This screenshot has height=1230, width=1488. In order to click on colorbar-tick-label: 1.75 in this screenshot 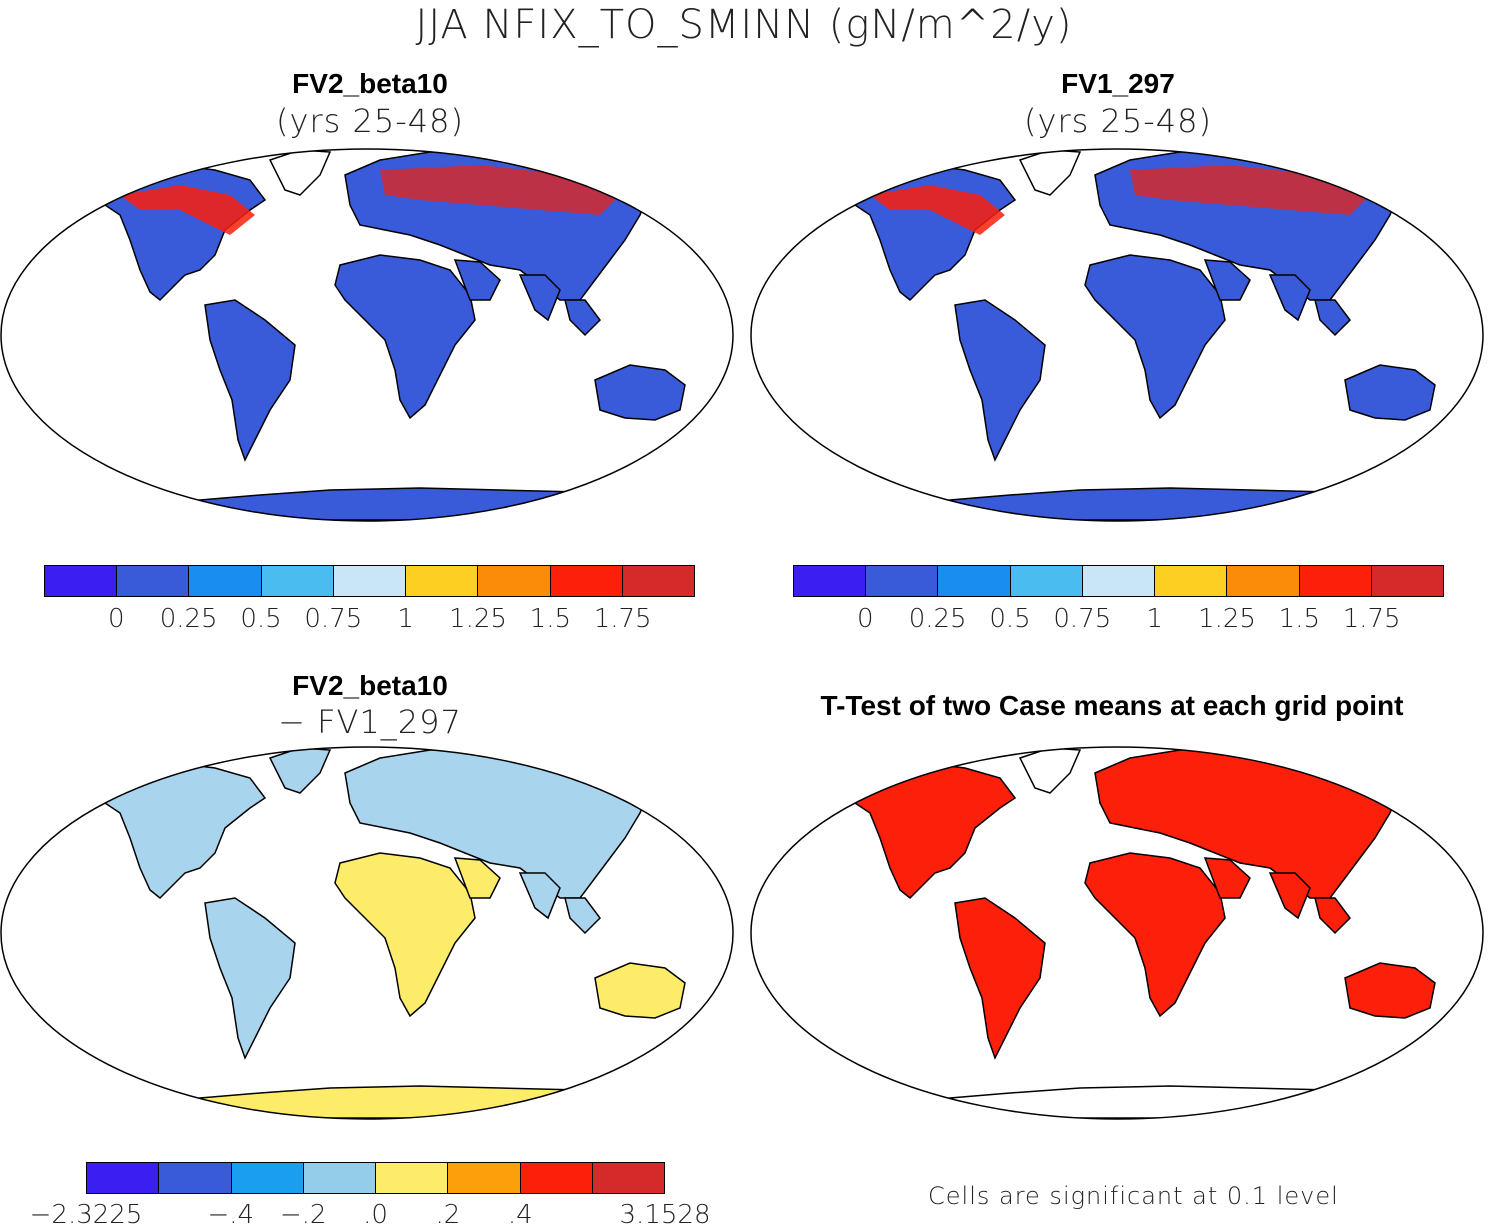, I will do `click(1371, 619)`.